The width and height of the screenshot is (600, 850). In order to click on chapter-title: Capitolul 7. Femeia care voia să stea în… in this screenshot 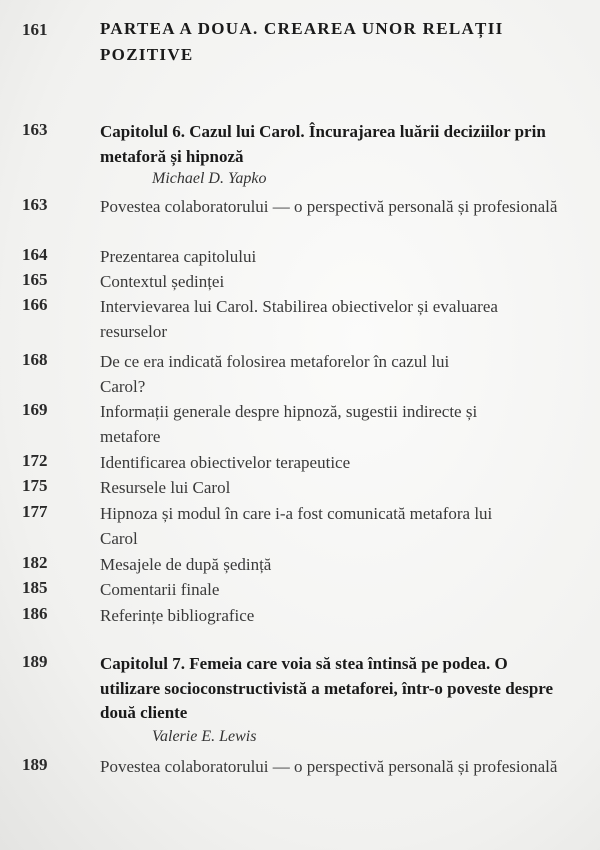, I will do `click(327, 688)`.